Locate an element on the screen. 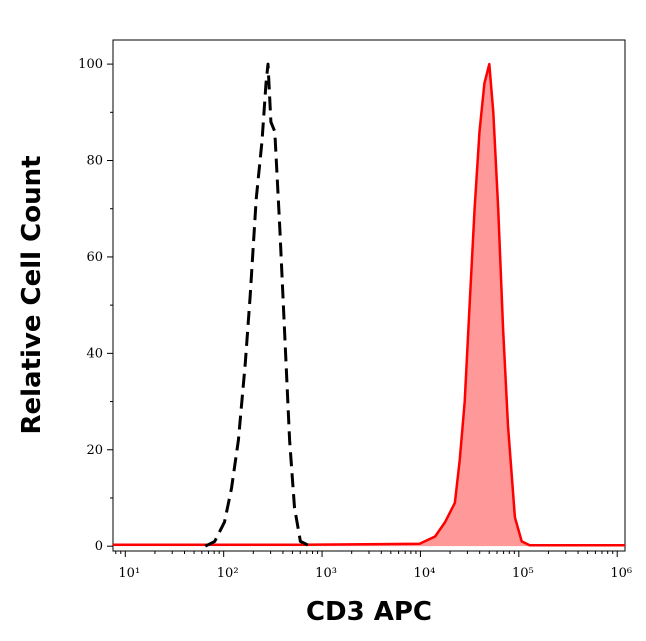 This screenshot has height=641, width=646. x-tick-label: 10⁵ is located at coordinates (523, 573).